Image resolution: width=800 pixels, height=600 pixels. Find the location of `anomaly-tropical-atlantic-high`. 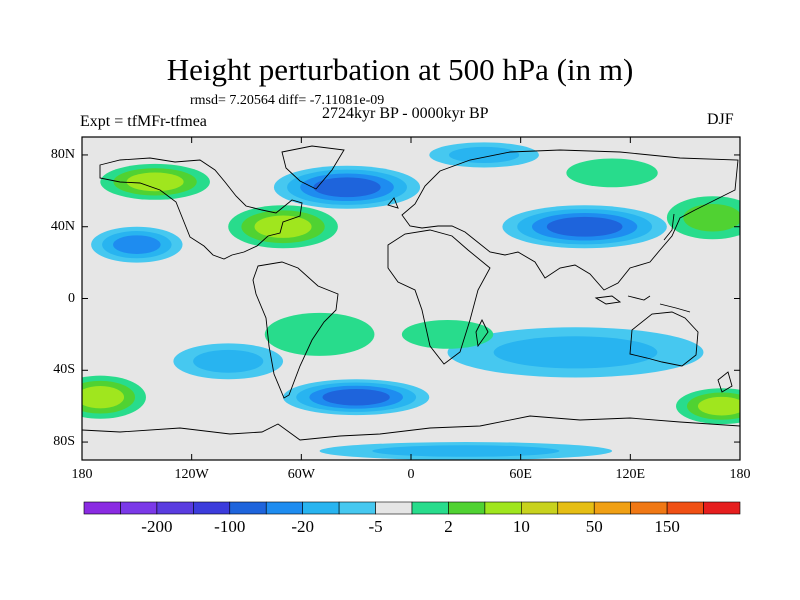

anomaly-tropical-atlantic-high is located at coordinates (447, 334).